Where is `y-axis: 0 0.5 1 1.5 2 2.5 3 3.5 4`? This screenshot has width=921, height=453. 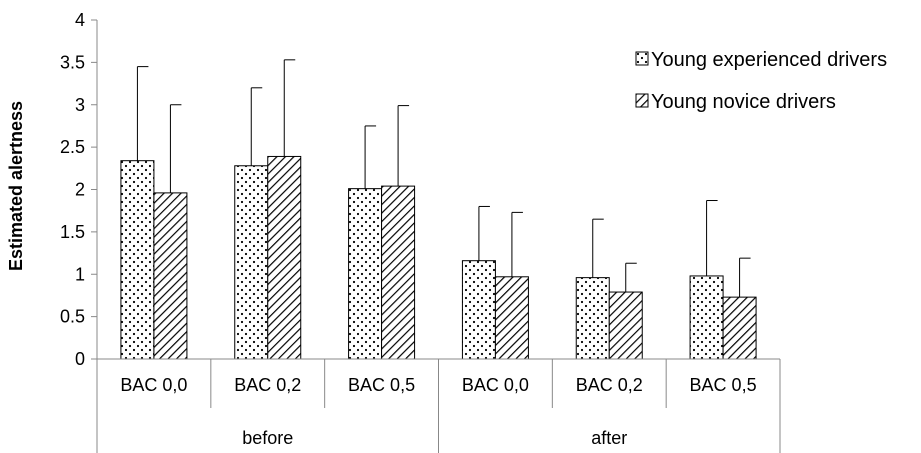
y-axis: 0 0.5 1 1.5 2 2.5 3 3.5 4 is located at coordinates (79, 189).